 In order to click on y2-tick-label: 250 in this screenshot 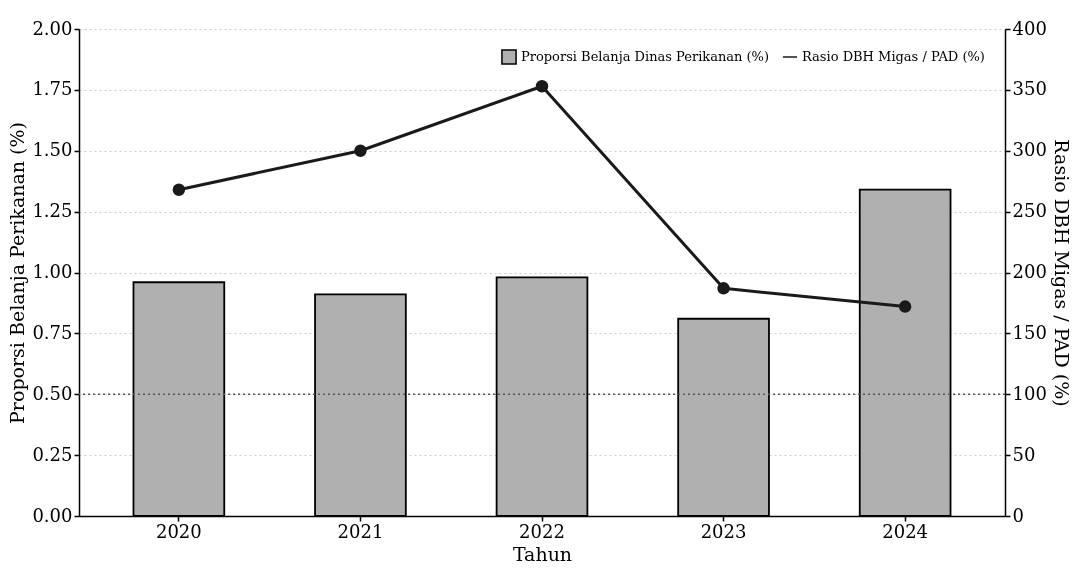, I will do `click(1029, 211)`.